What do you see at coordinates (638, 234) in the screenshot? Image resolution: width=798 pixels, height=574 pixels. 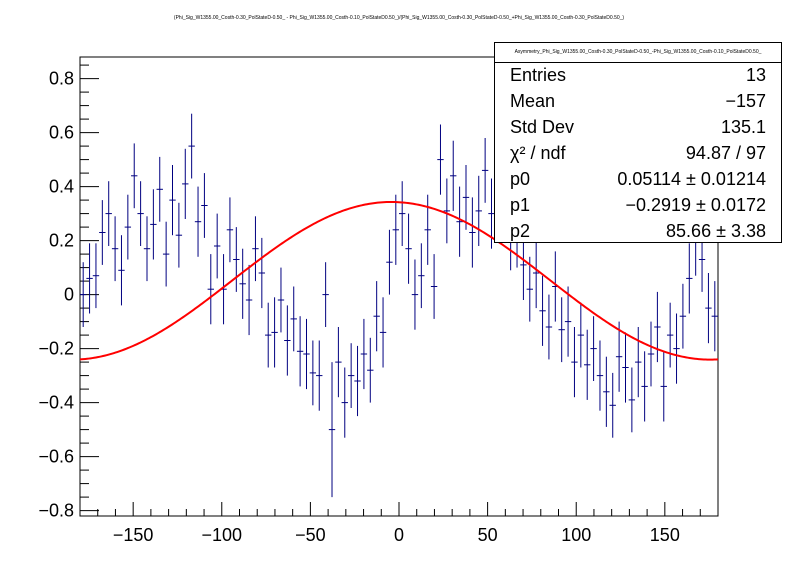 I see `stat-row-p2: p2 85.66 ± 3.38` at bounding box center [638, 234].